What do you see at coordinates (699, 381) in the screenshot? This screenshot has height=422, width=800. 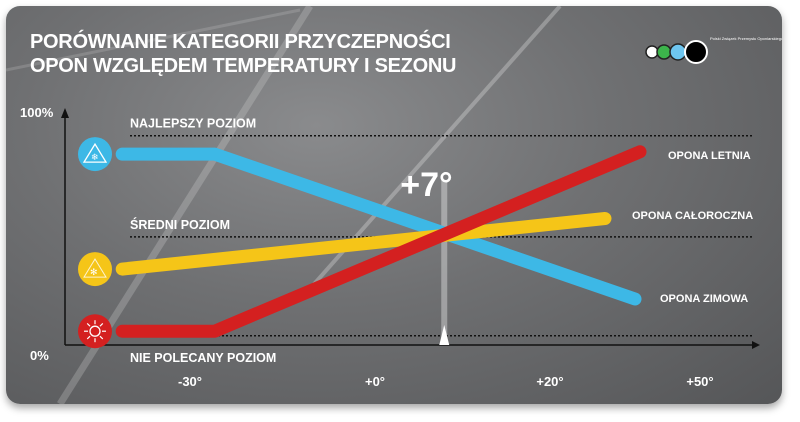 I see `x-tick-label: +50°` at bounding box center [699, 381].